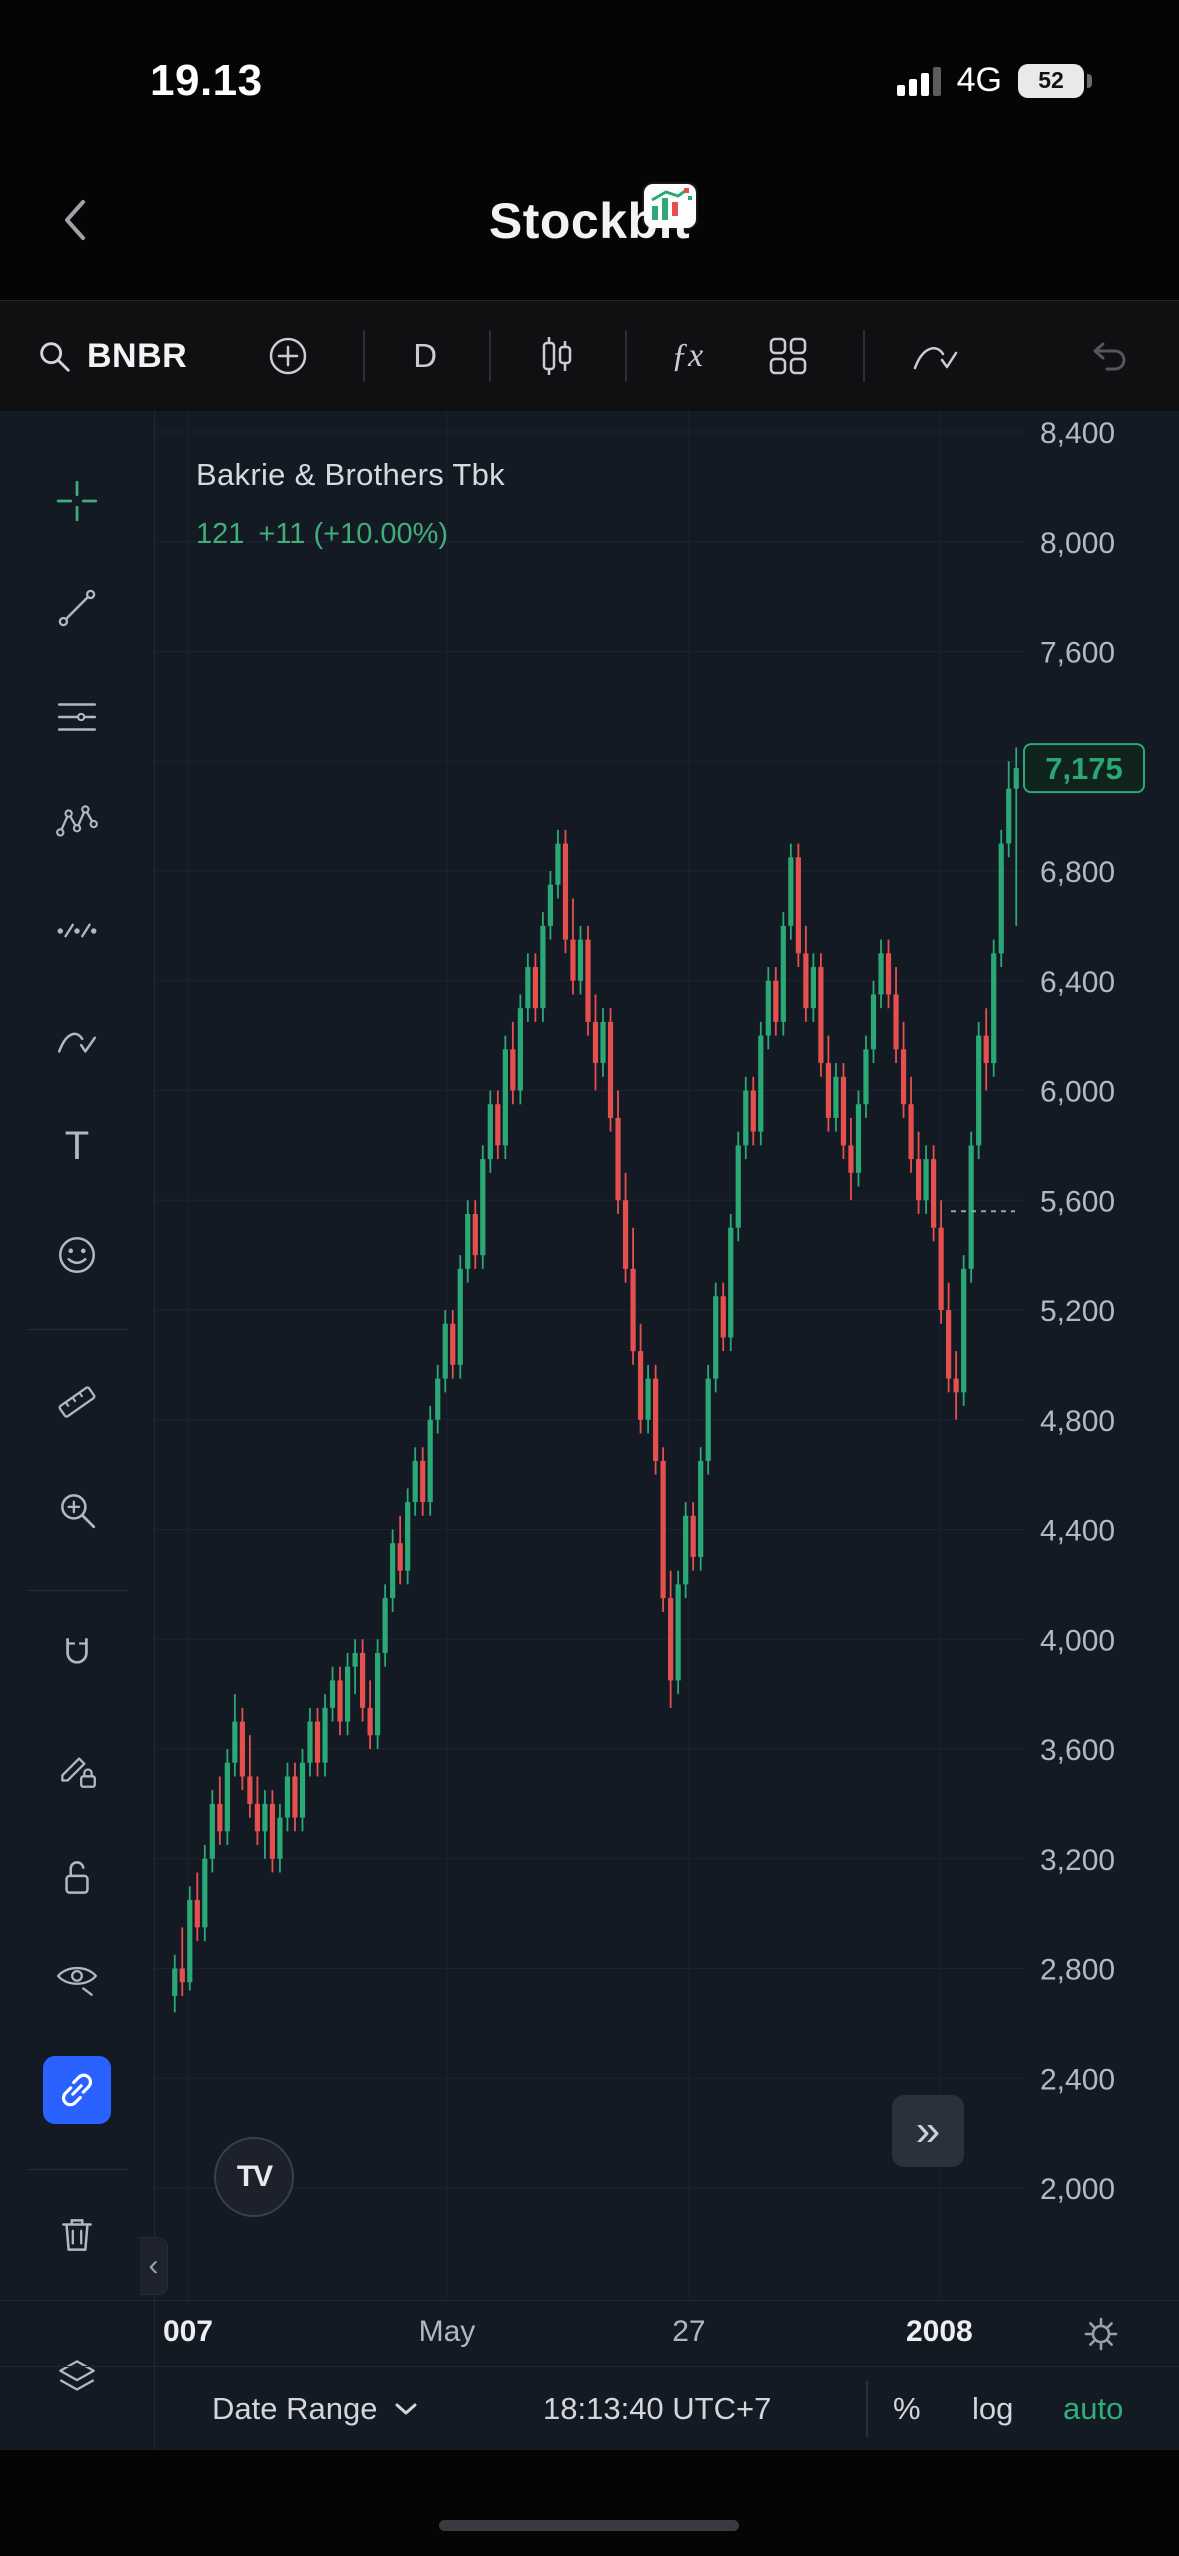 The image size is (1179, 2556). I want to click on log-scale-button: log, so click(992, 2409).